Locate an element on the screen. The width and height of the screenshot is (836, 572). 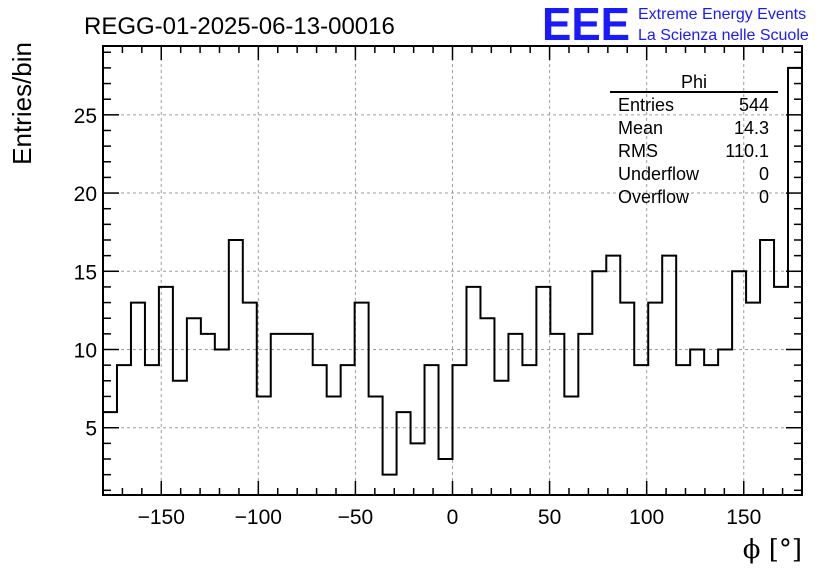
y-axis-label: Entries/bin is located at coordinates (22, 103).